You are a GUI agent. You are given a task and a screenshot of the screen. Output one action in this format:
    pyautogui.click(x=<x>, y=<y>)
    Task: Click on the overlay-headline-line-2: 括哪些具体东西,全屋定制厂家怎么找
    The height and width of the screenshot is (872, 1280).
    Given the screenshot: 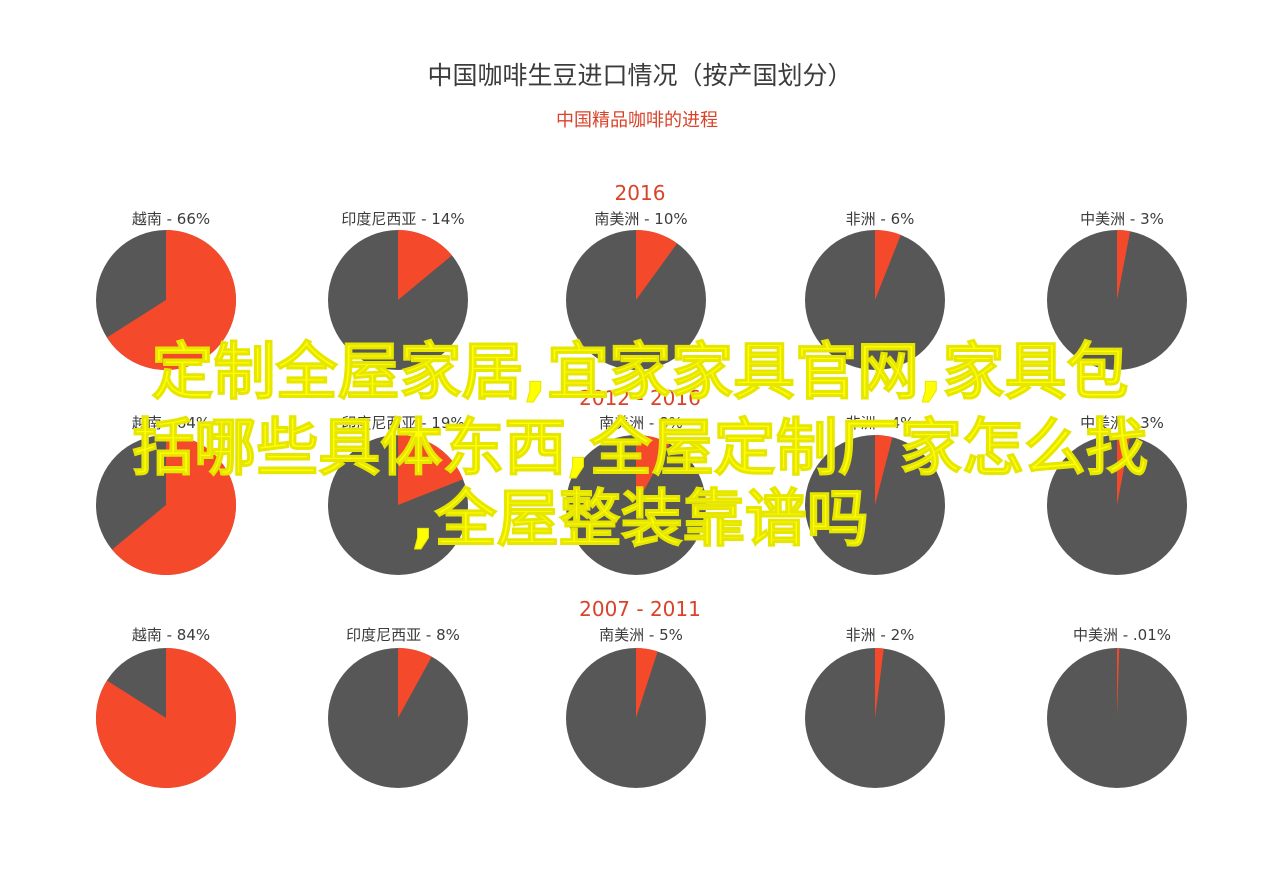 What is the action you would take?
    pyautogui.click(x=640, y=447)
    